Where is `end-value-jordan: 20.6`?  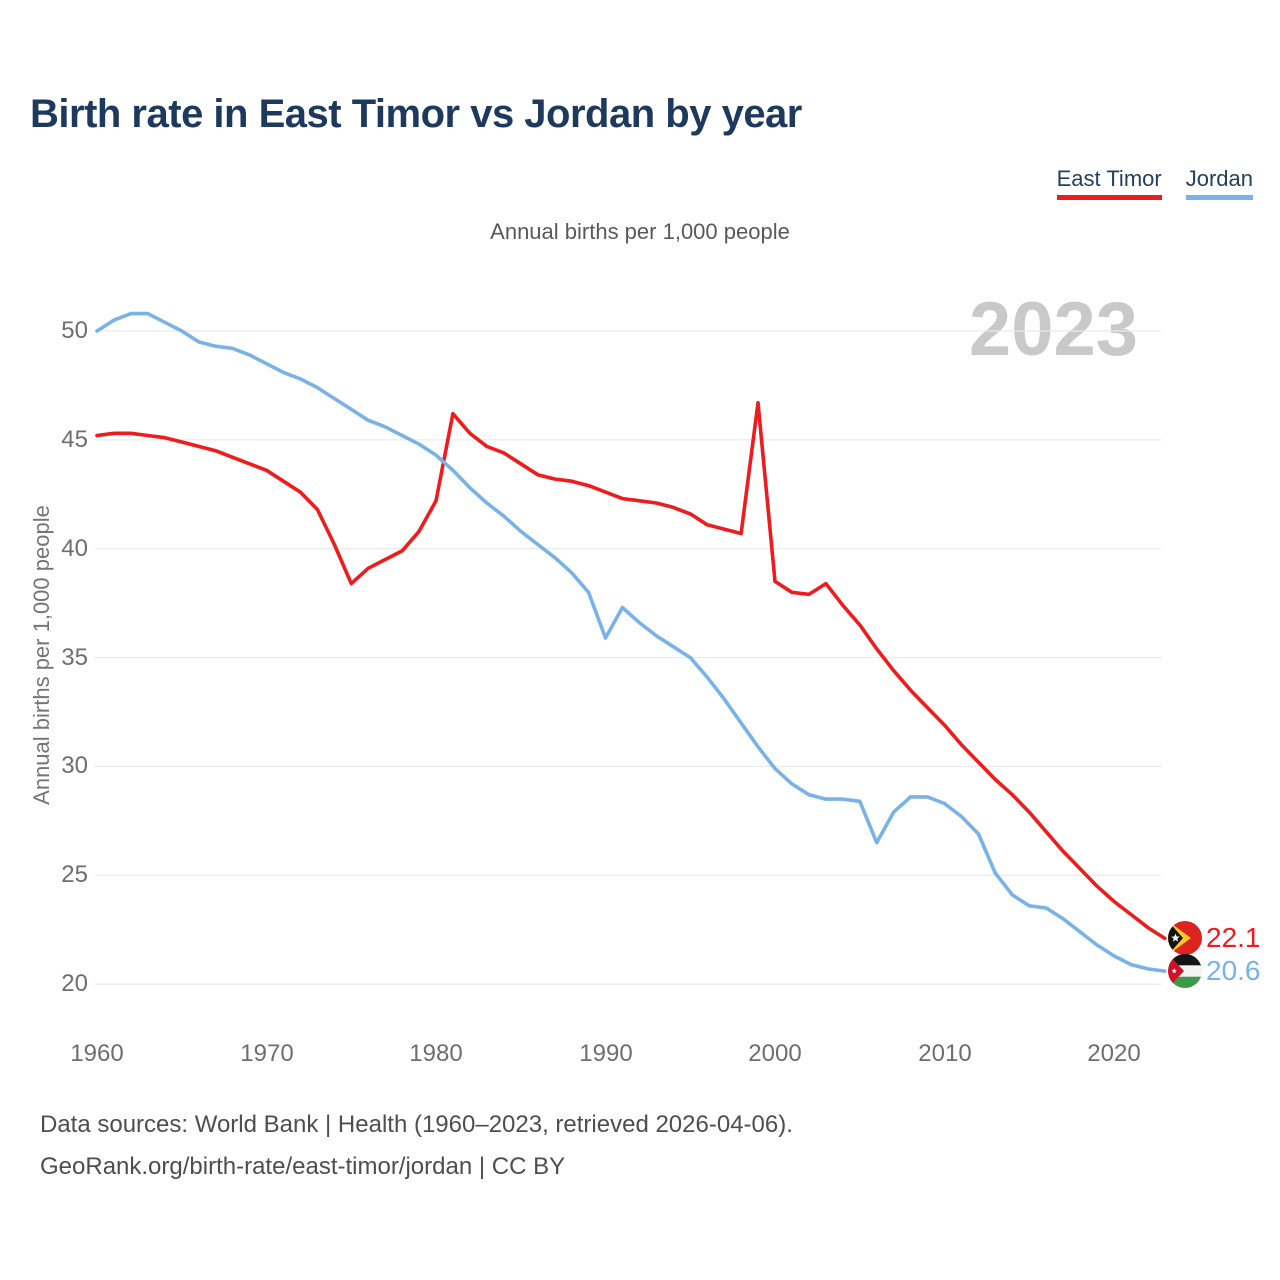 end-value-jordan: 20.6 is located at coordinates (1233, 970).